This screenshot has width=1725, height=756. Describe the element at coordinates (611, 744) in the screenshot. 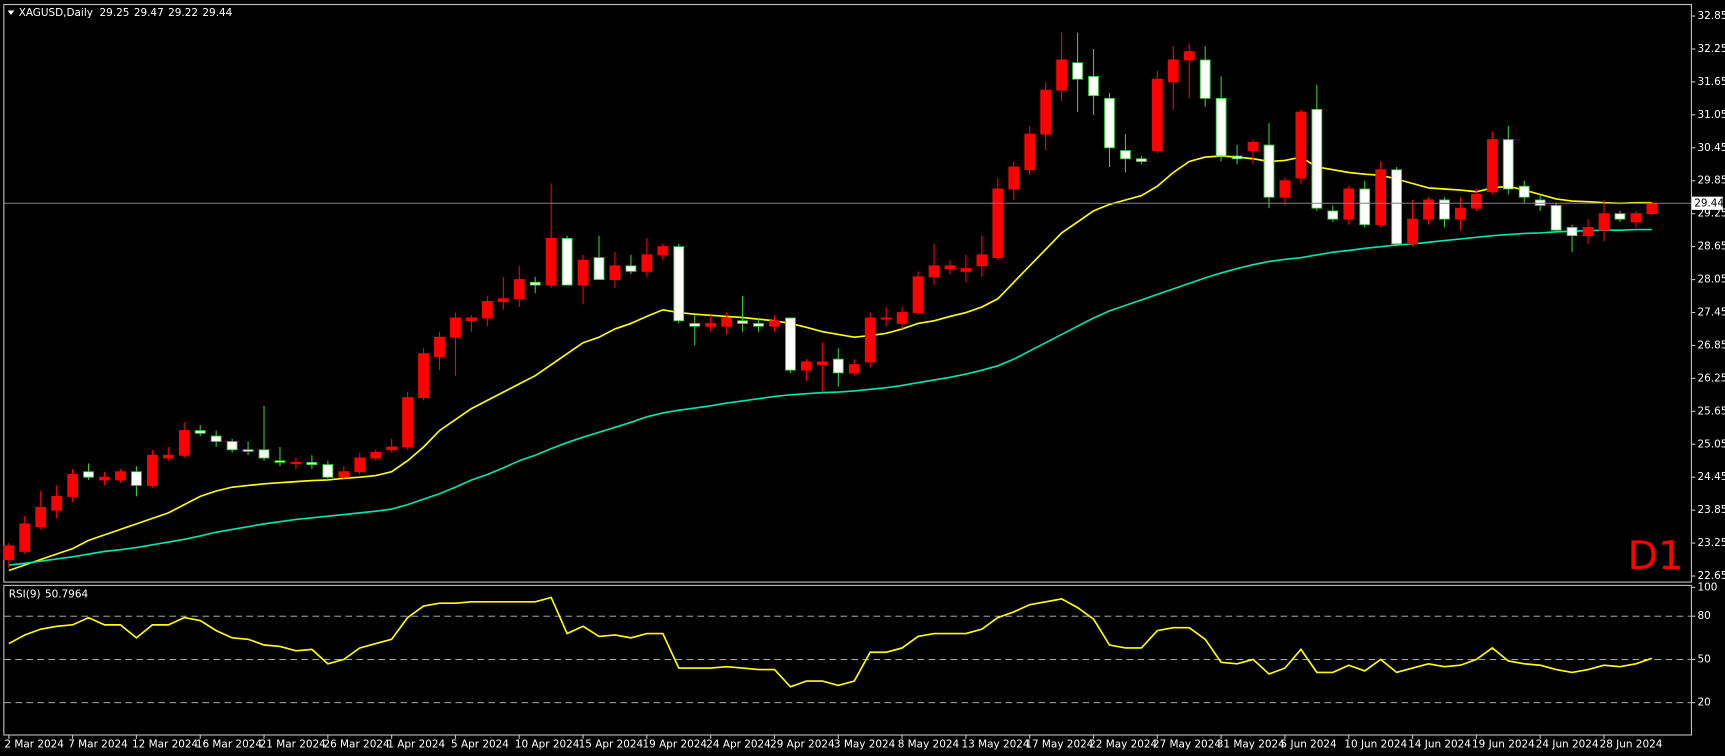

I see `x-tick-label: 15 Apr 2024` at that location.